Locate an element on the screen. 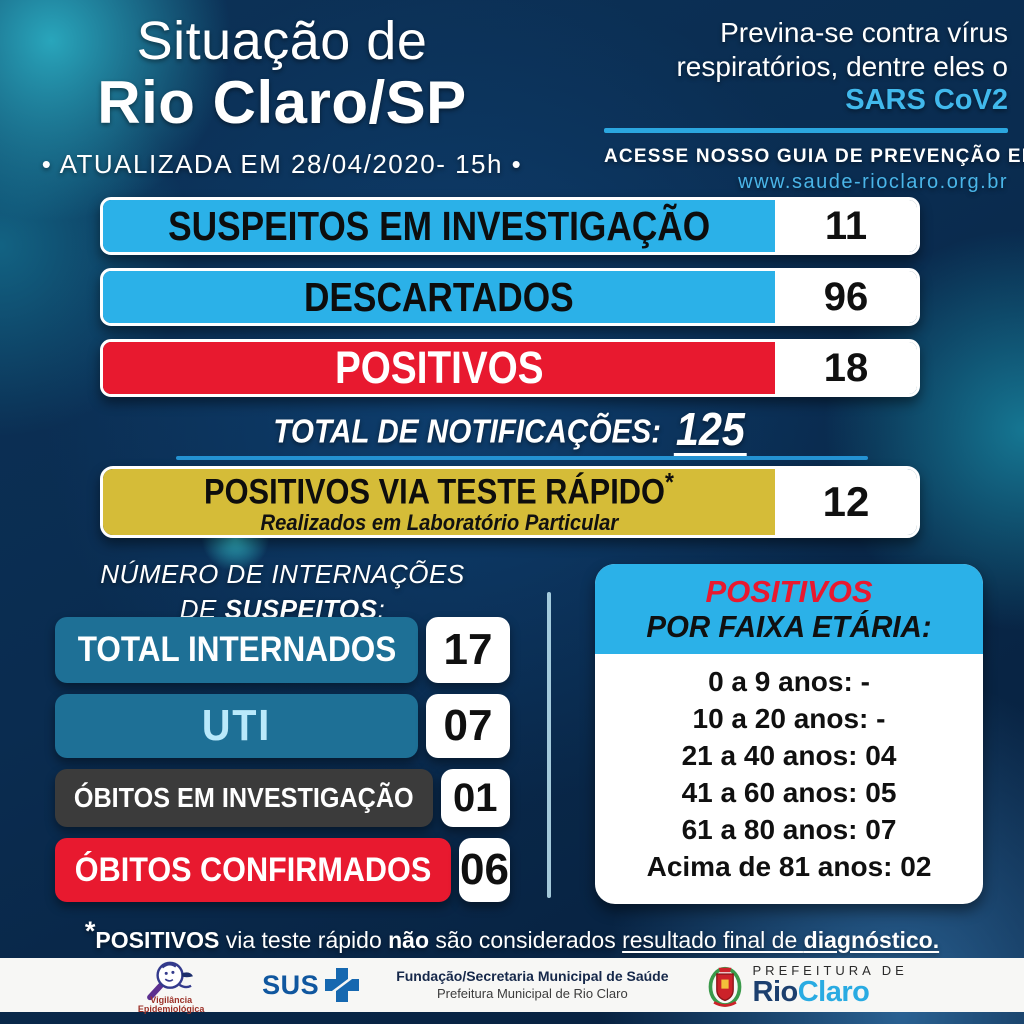 The height and width of the screenshot is (1024, 1024). hosp-bar-obitos-investigacao-label-area: ÓBITOS EM INVESTIGAÇÃO is located at coordinates (244, 798).